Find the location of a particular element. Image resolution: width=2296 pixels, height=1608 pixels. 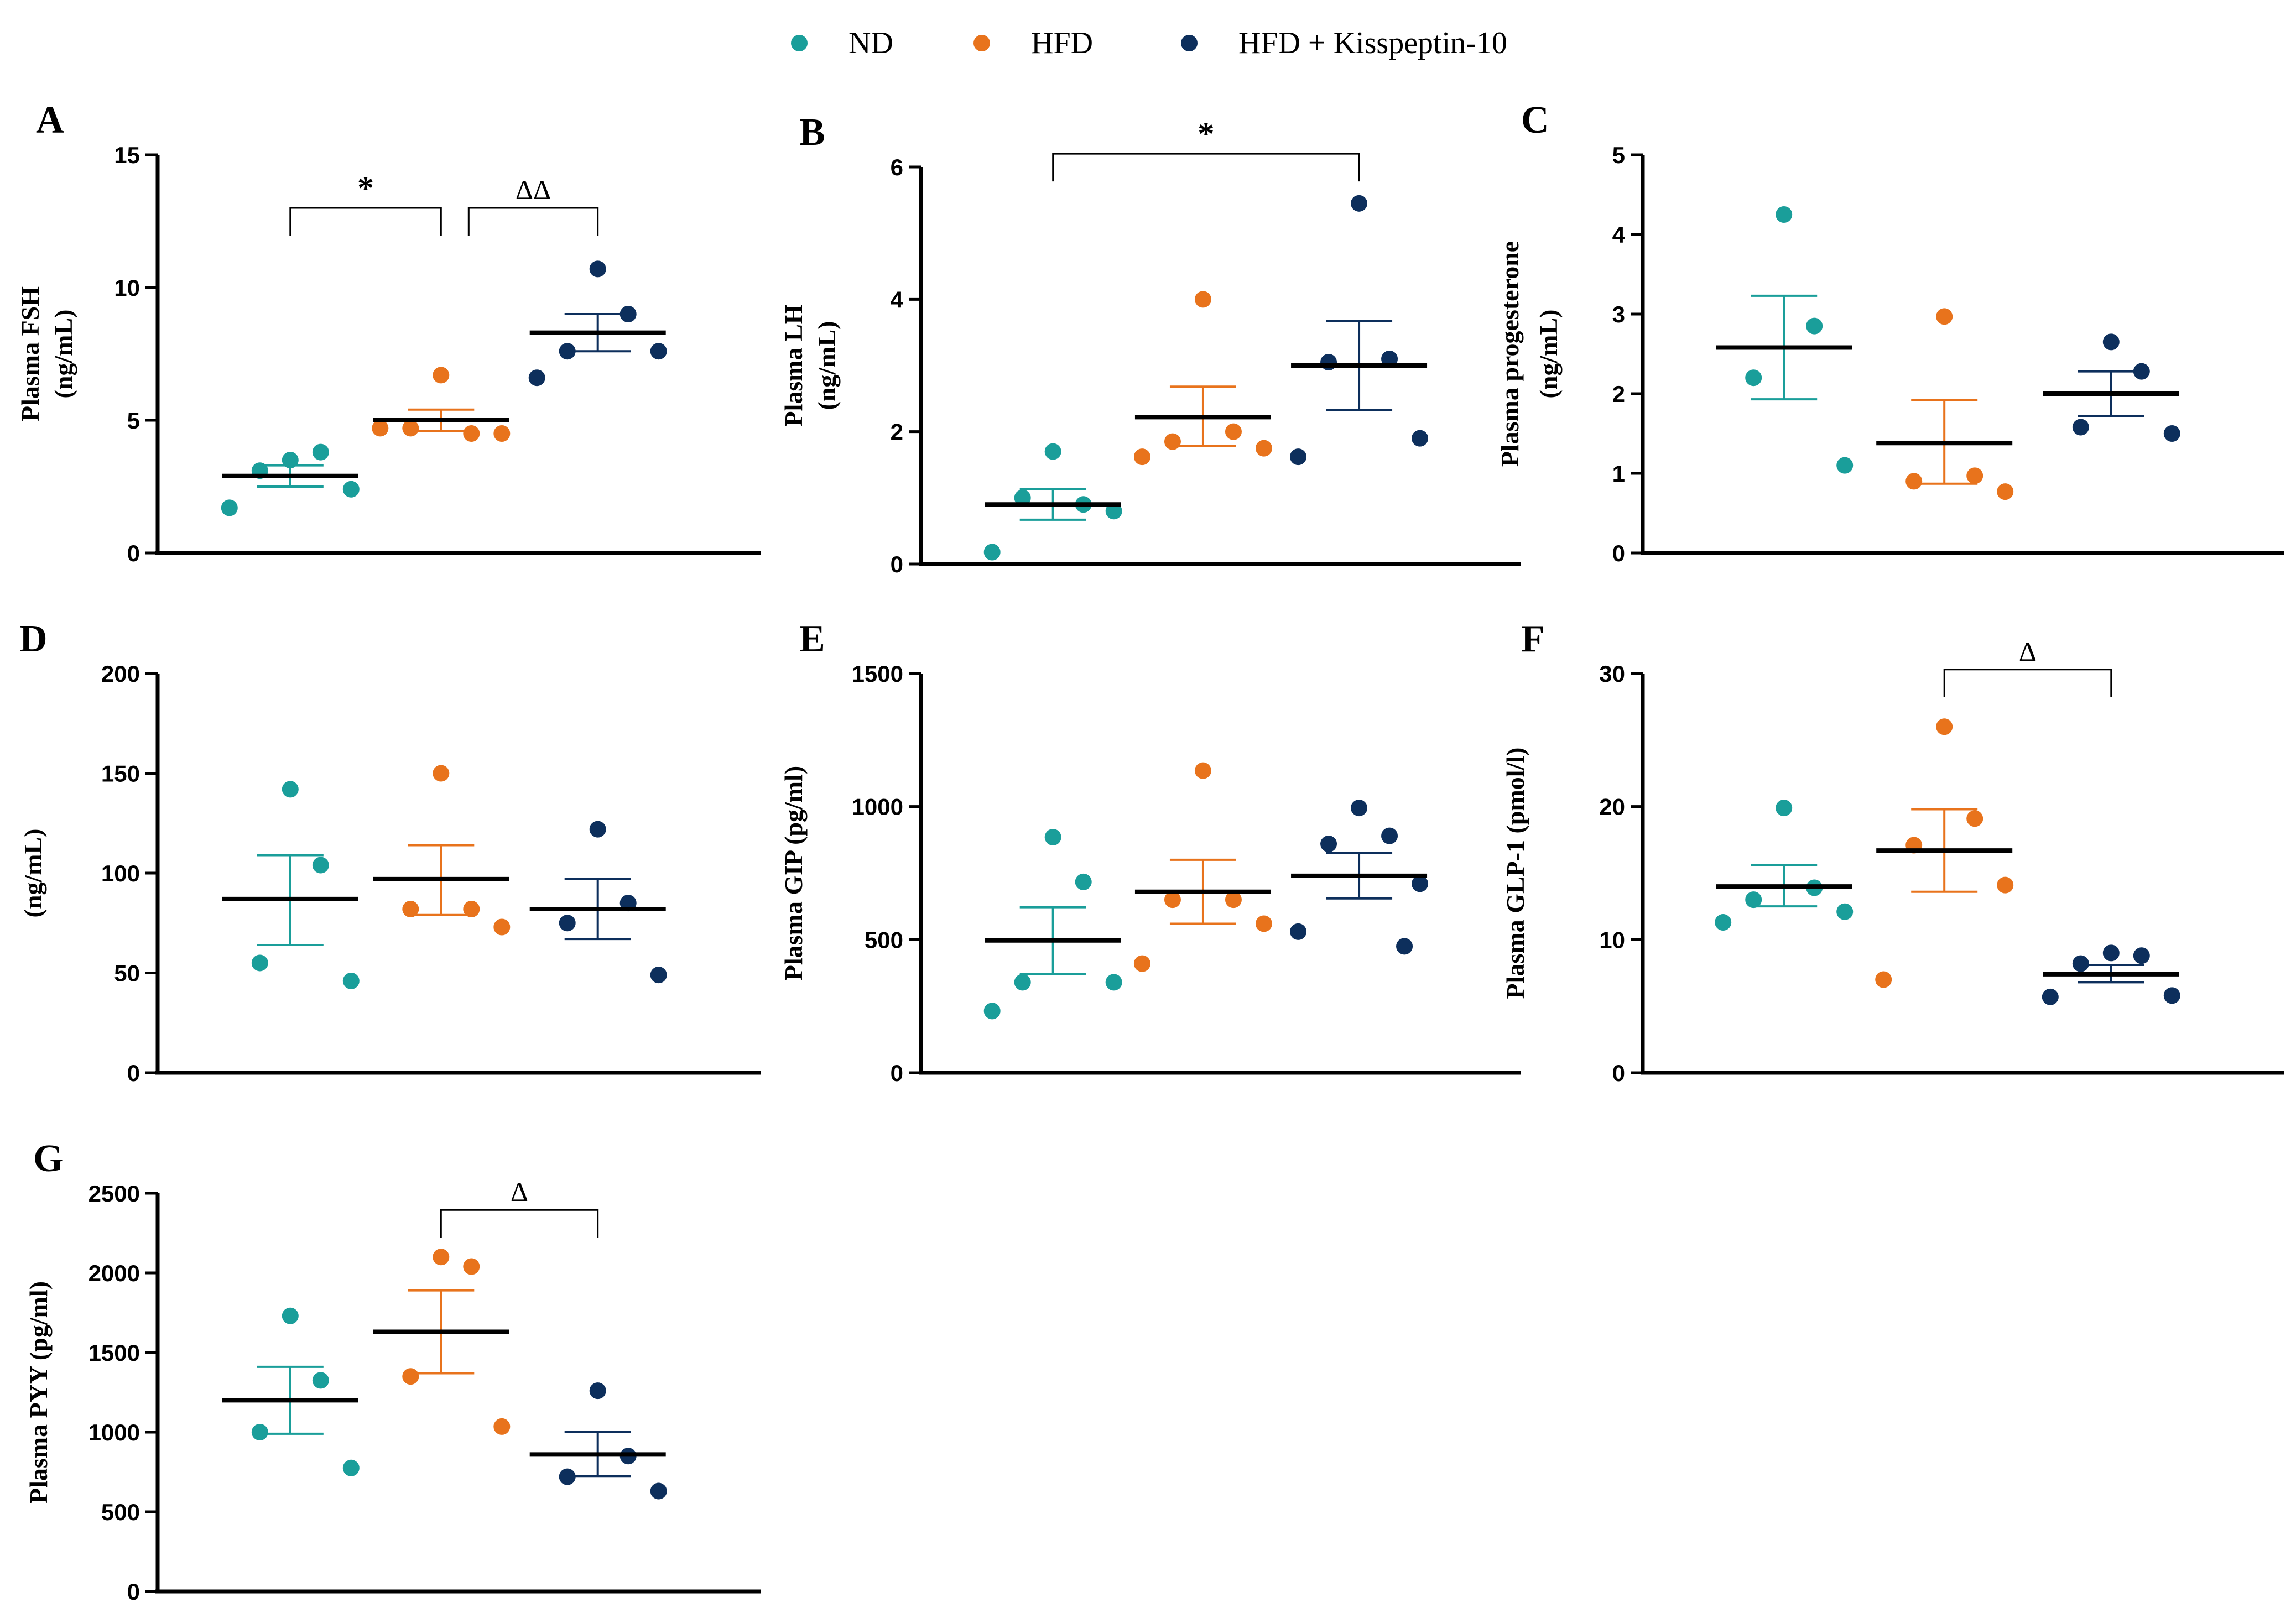

y-tick-label: 15 is located at coordinates (127, 155).